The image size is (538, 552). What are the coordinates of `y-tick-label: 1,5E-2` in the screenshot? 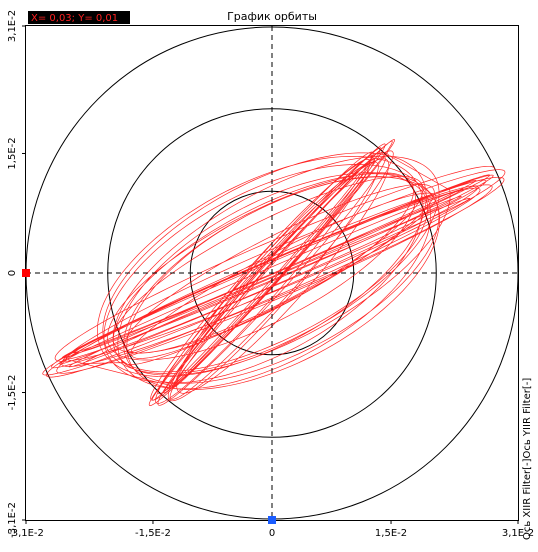 It's located at (12, 153).